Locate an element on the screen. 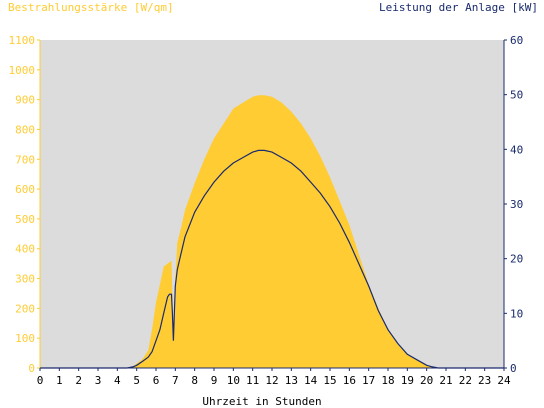 This screenshot has height=408, width=544. left-tick-label: 800 is located at coordinates (25, 129).